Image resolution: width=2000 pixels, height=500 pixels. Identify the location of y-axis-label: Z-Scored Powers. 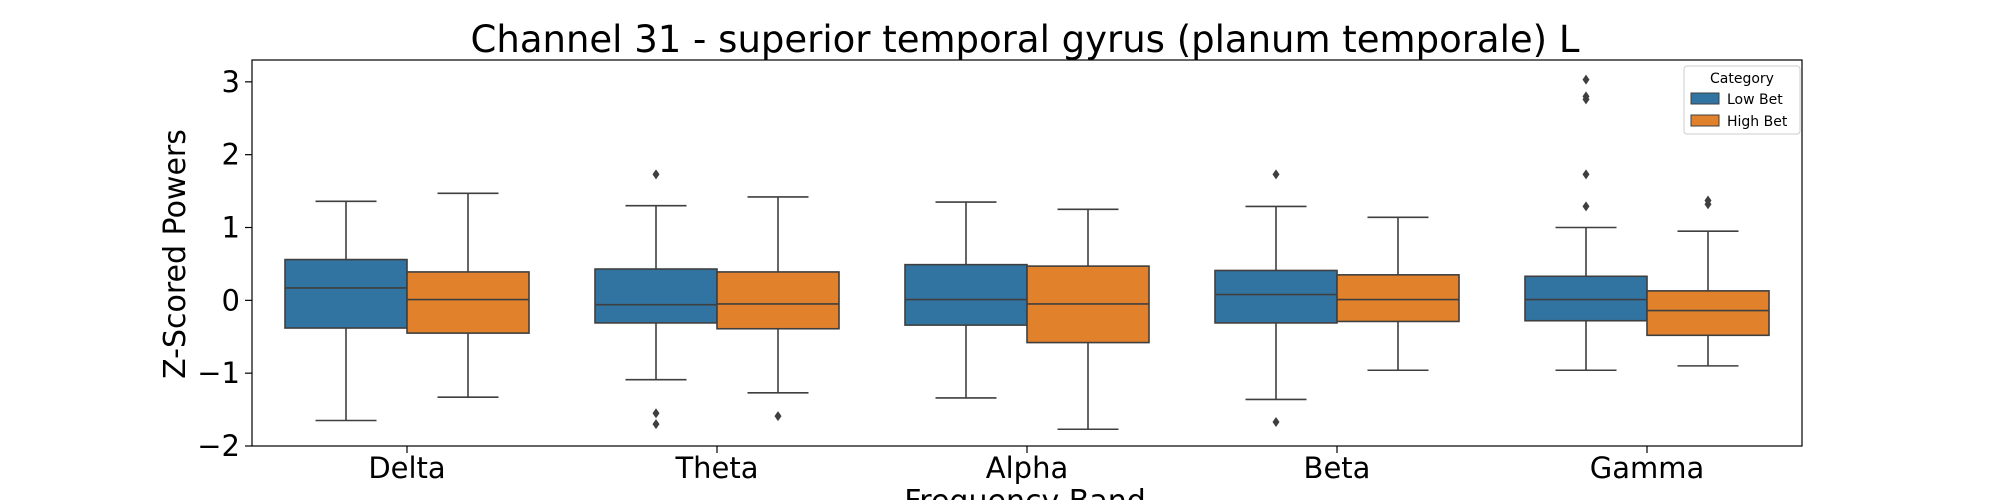
(175, 254).